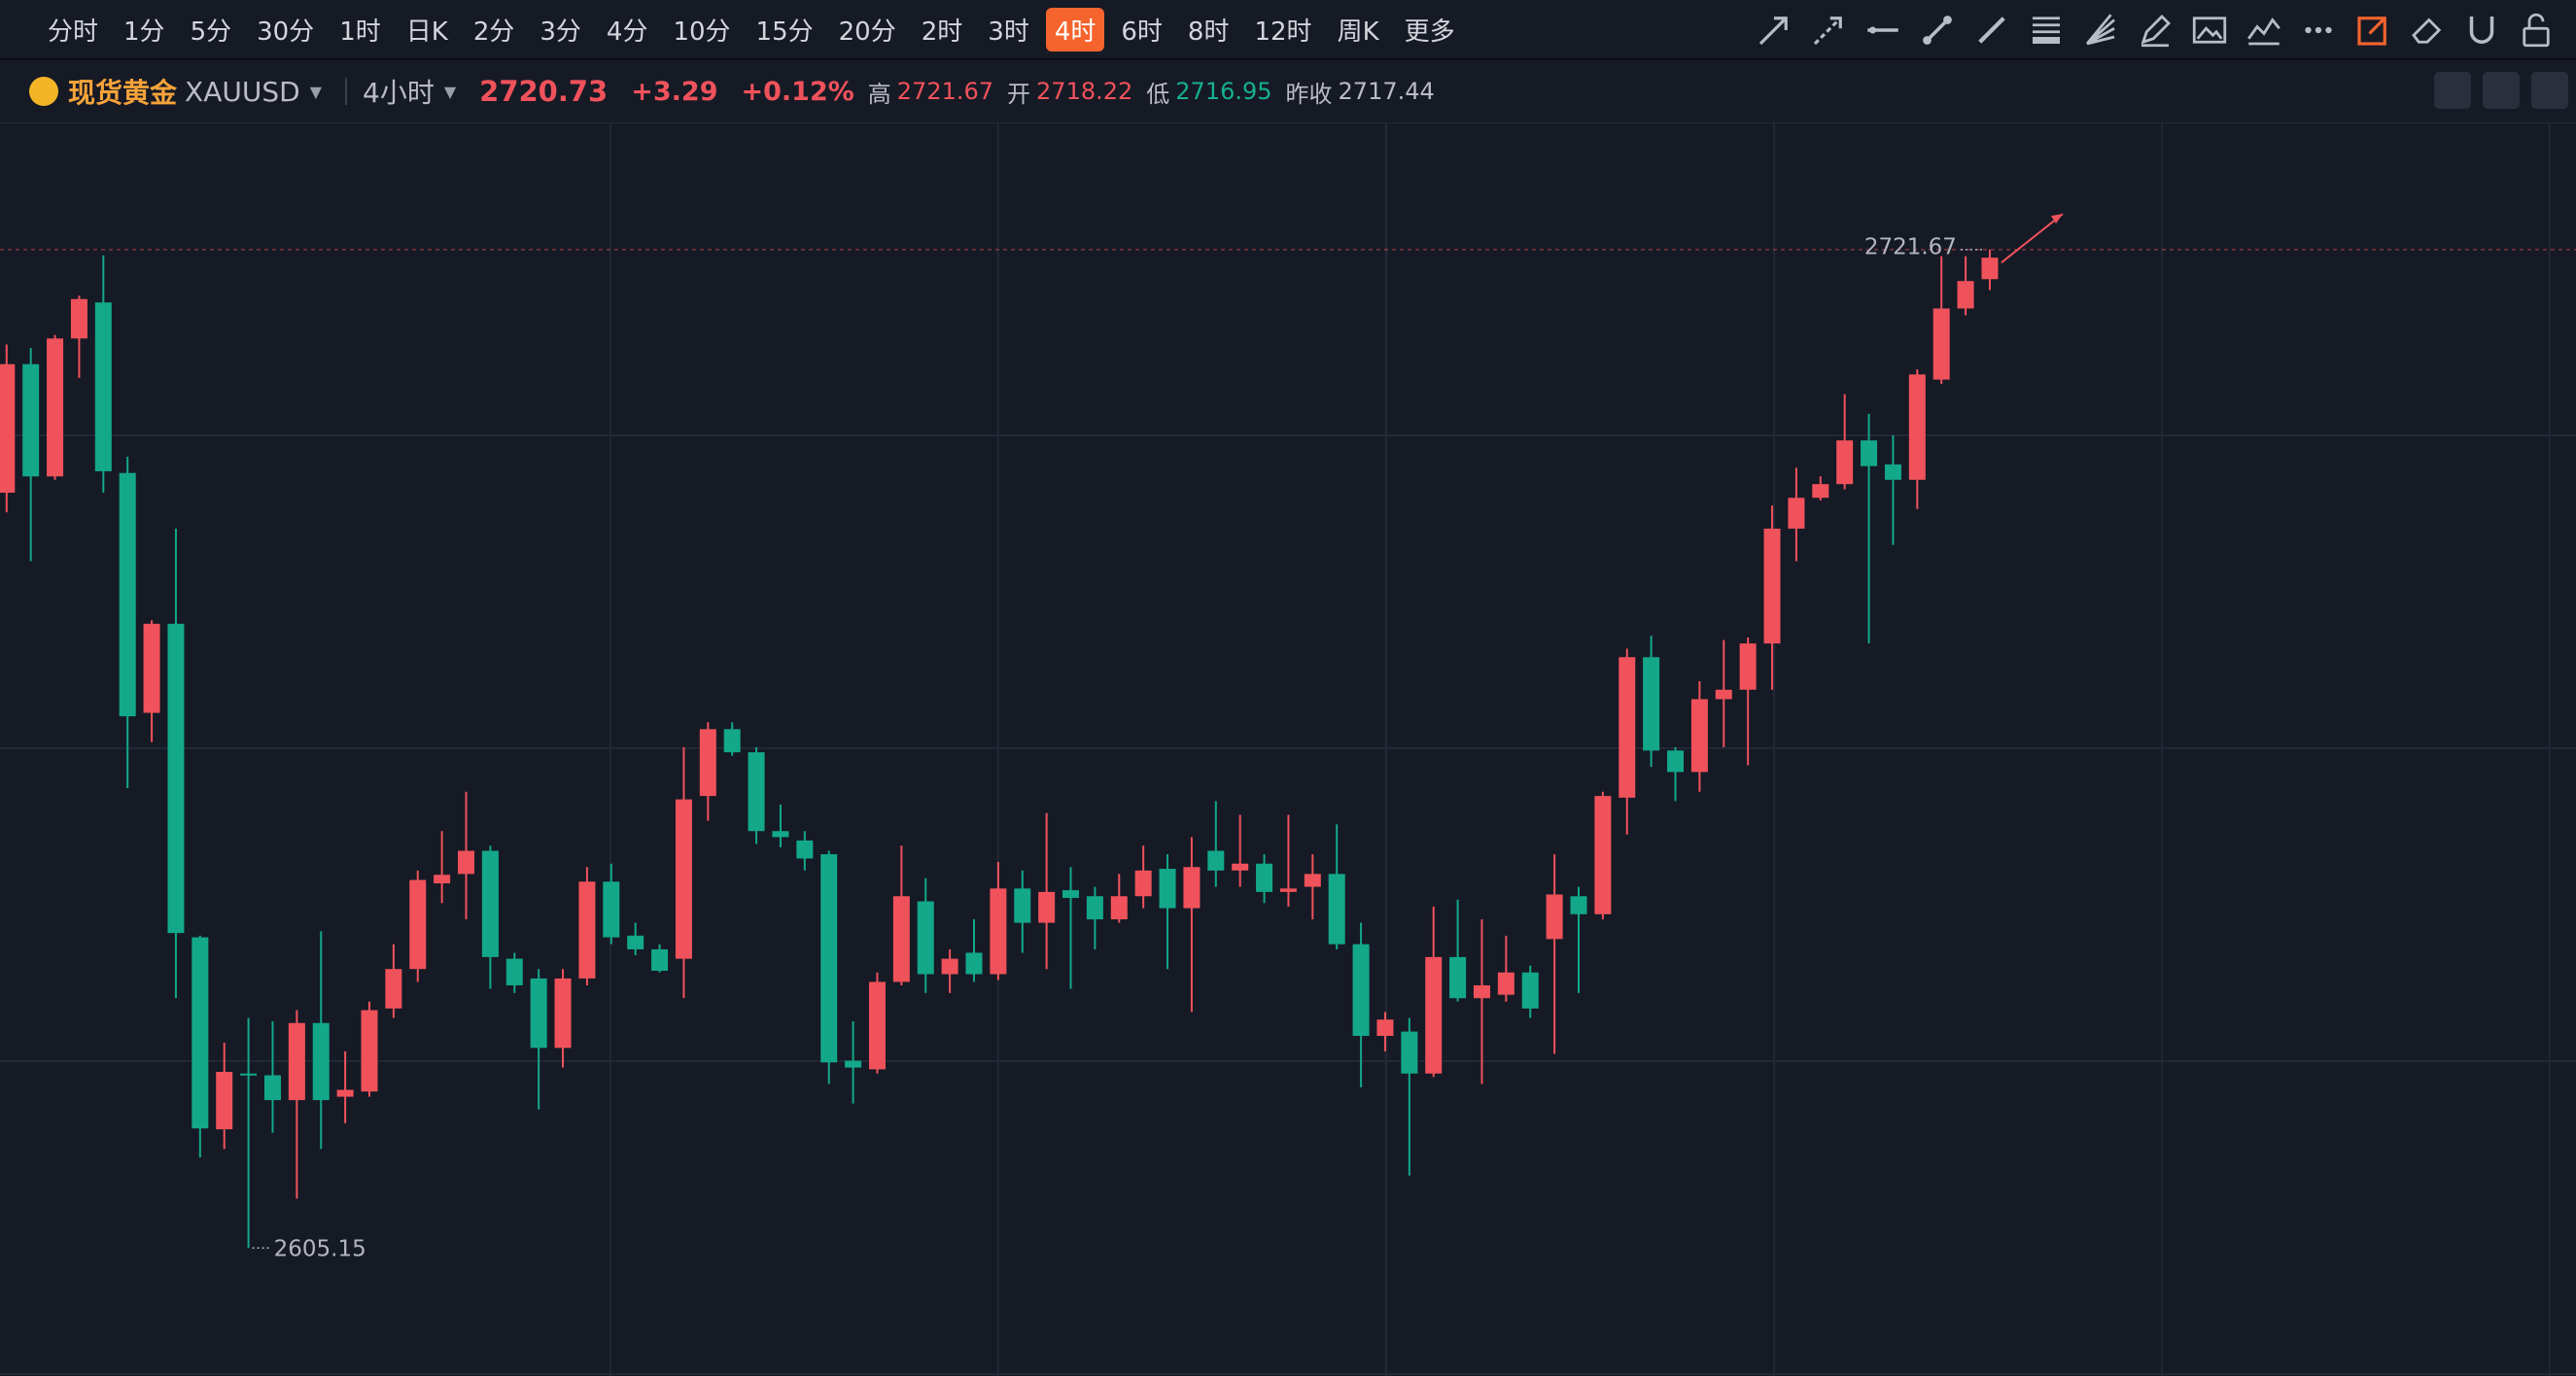 The width and height of the screenshot is (2576, 1376). I want to click on timeframe: 4分, so click(627, 32).